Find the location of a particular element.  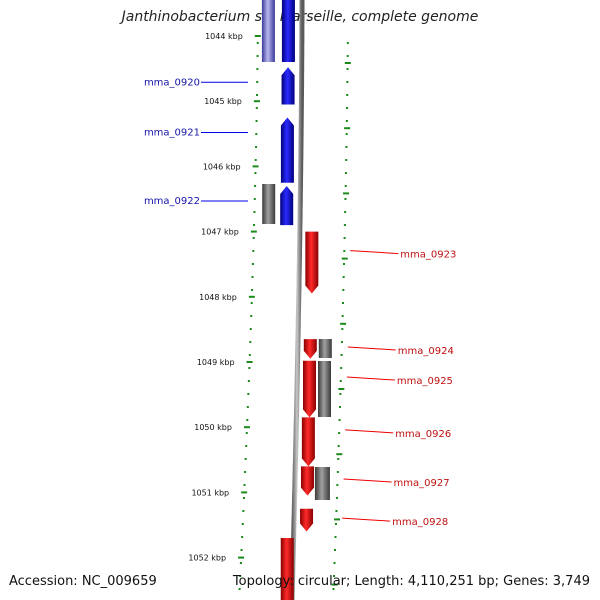

kbp-tick-label: 1049 kbp is located at coordinates (216, 362).